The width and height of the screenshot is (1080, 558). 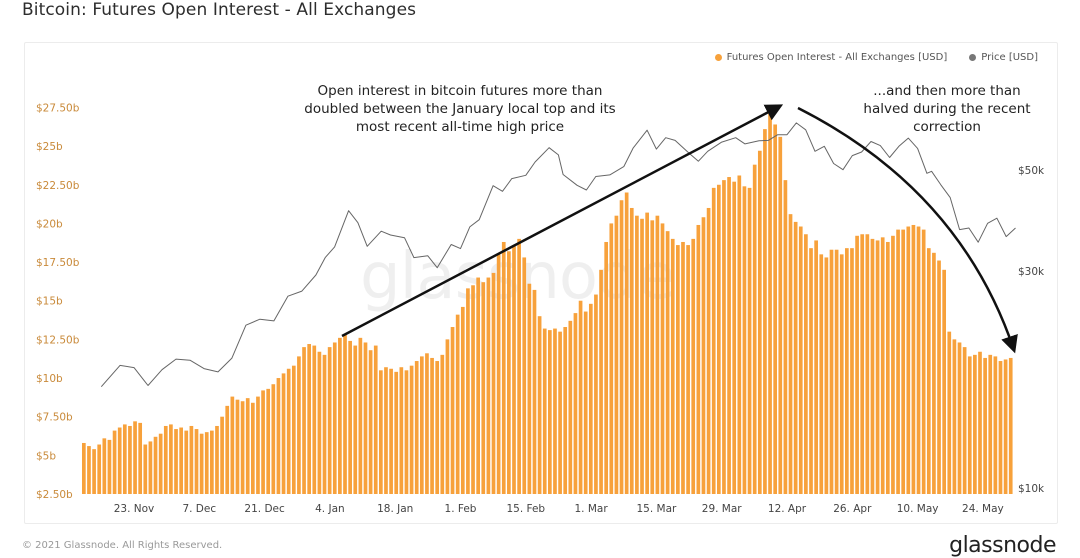 I want to click on y-left-tick-label: $25b, so click(x=49, y=147).